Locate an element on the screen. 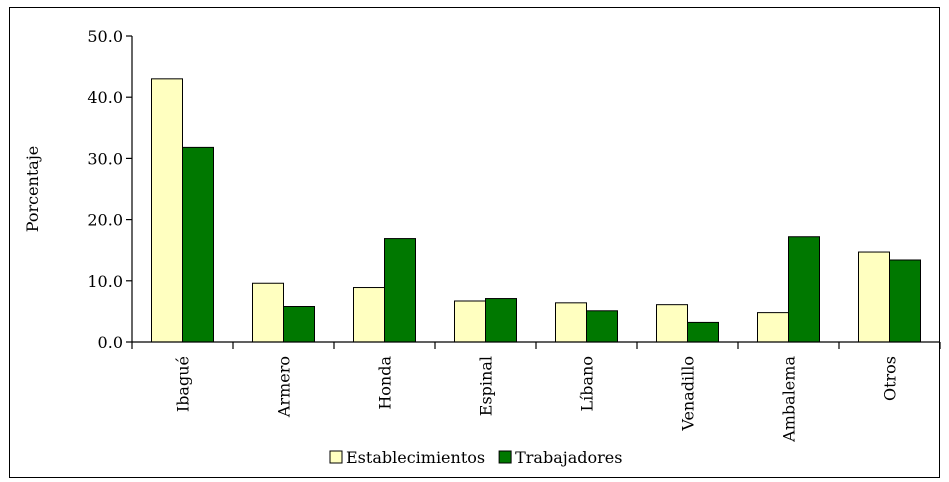 The image size is (949, 482). x-tick-label: Líbano is located at coordinates (587, 383).